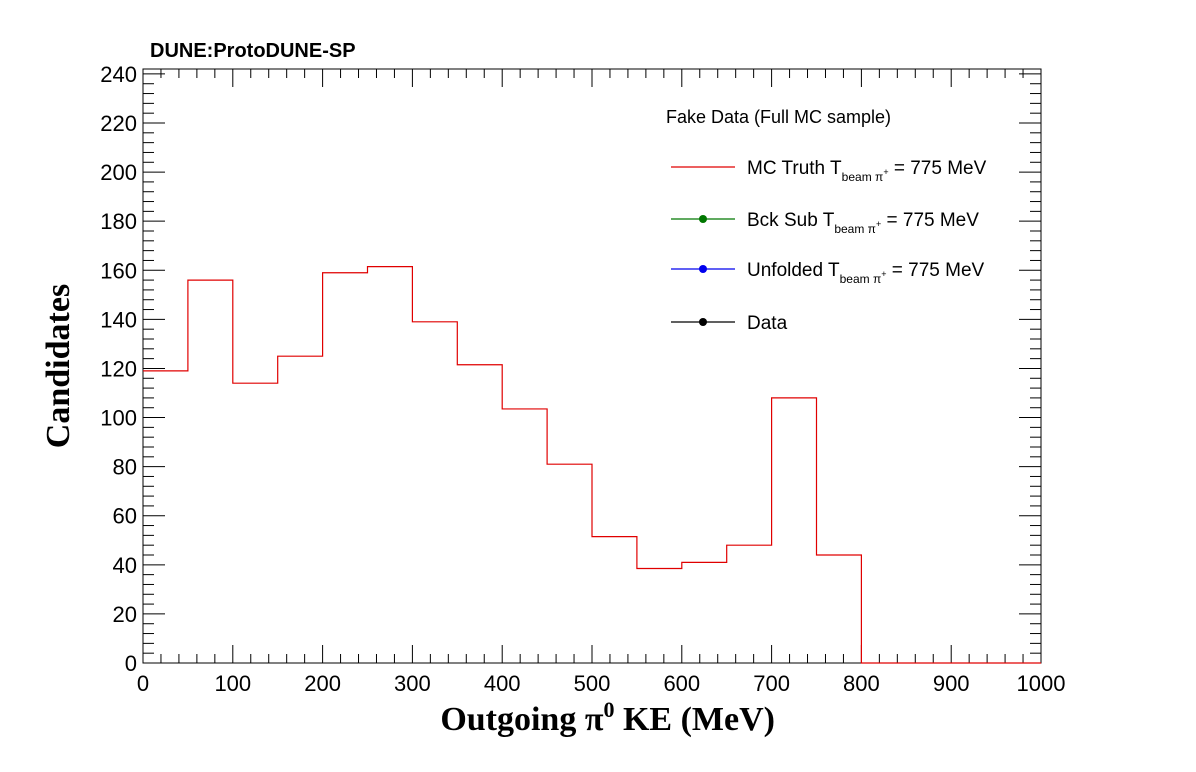  I want to click on y-tick-label: 180, so click(118, 221).